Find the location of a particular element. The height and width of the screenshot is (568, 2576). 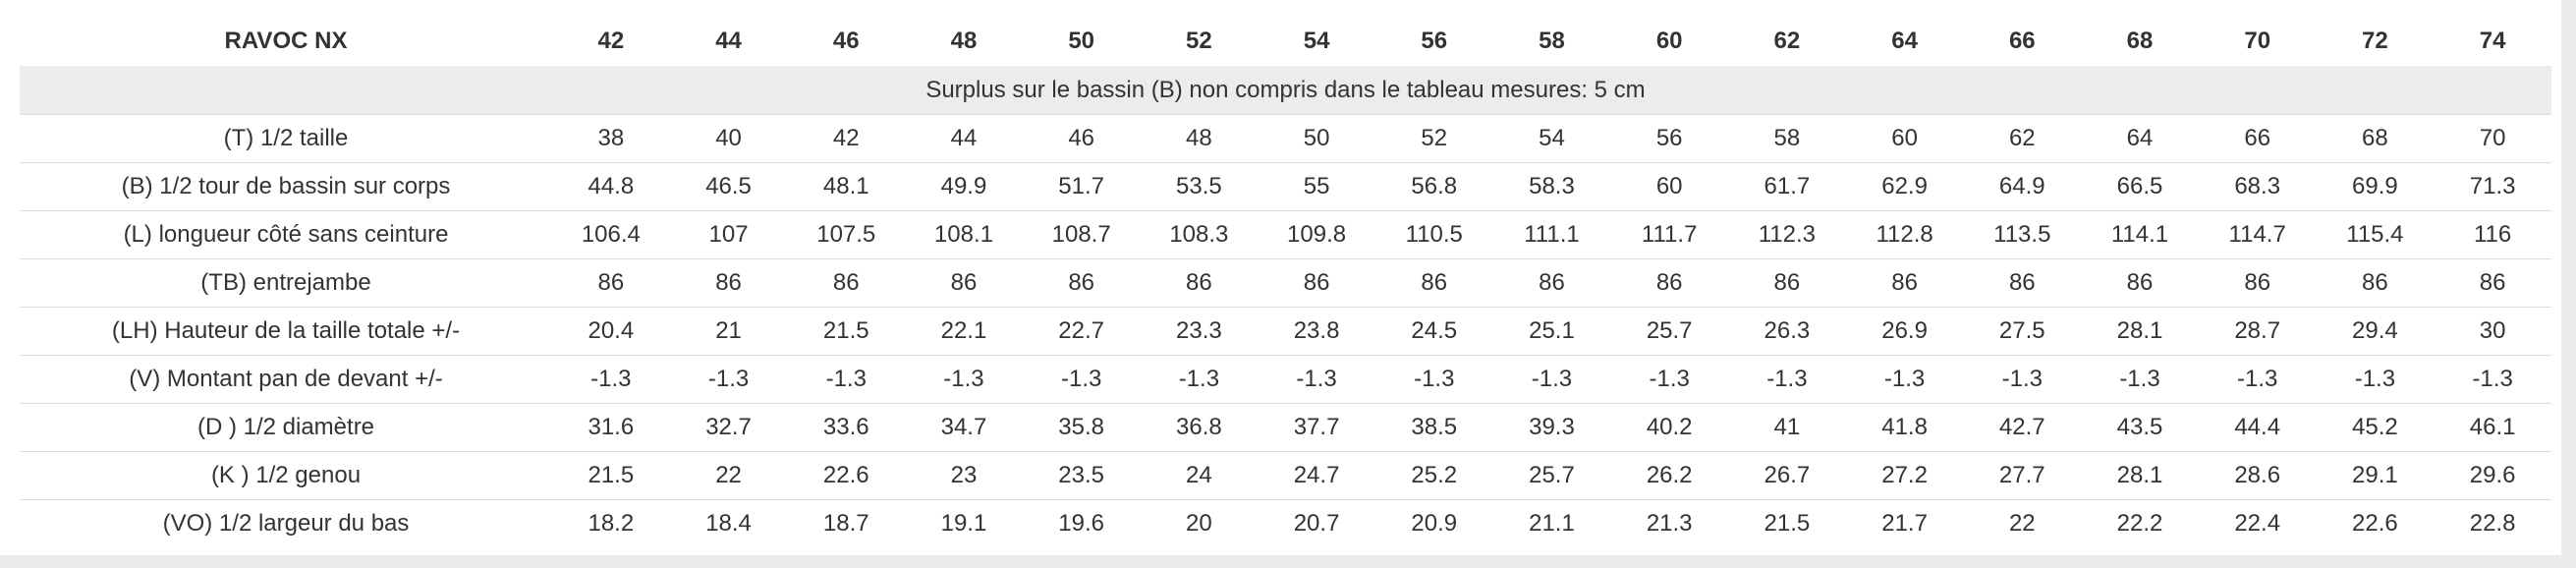

measurement-cell: 18.4 is located at coordinates (728, 523).